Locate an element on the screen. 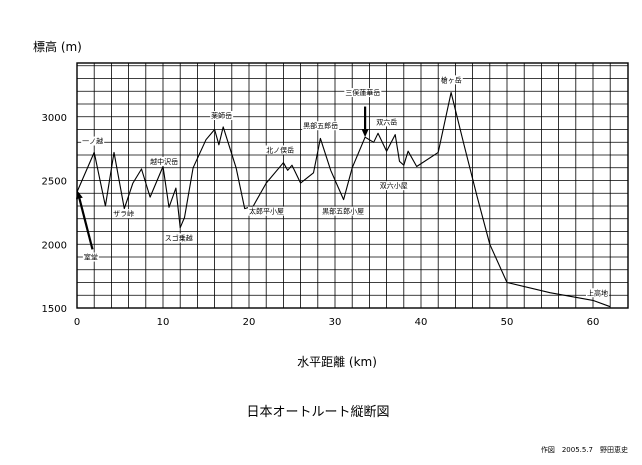 The image size is (642, 465). annotation-label: 薬師岳 is located at coordinates (221, 115).